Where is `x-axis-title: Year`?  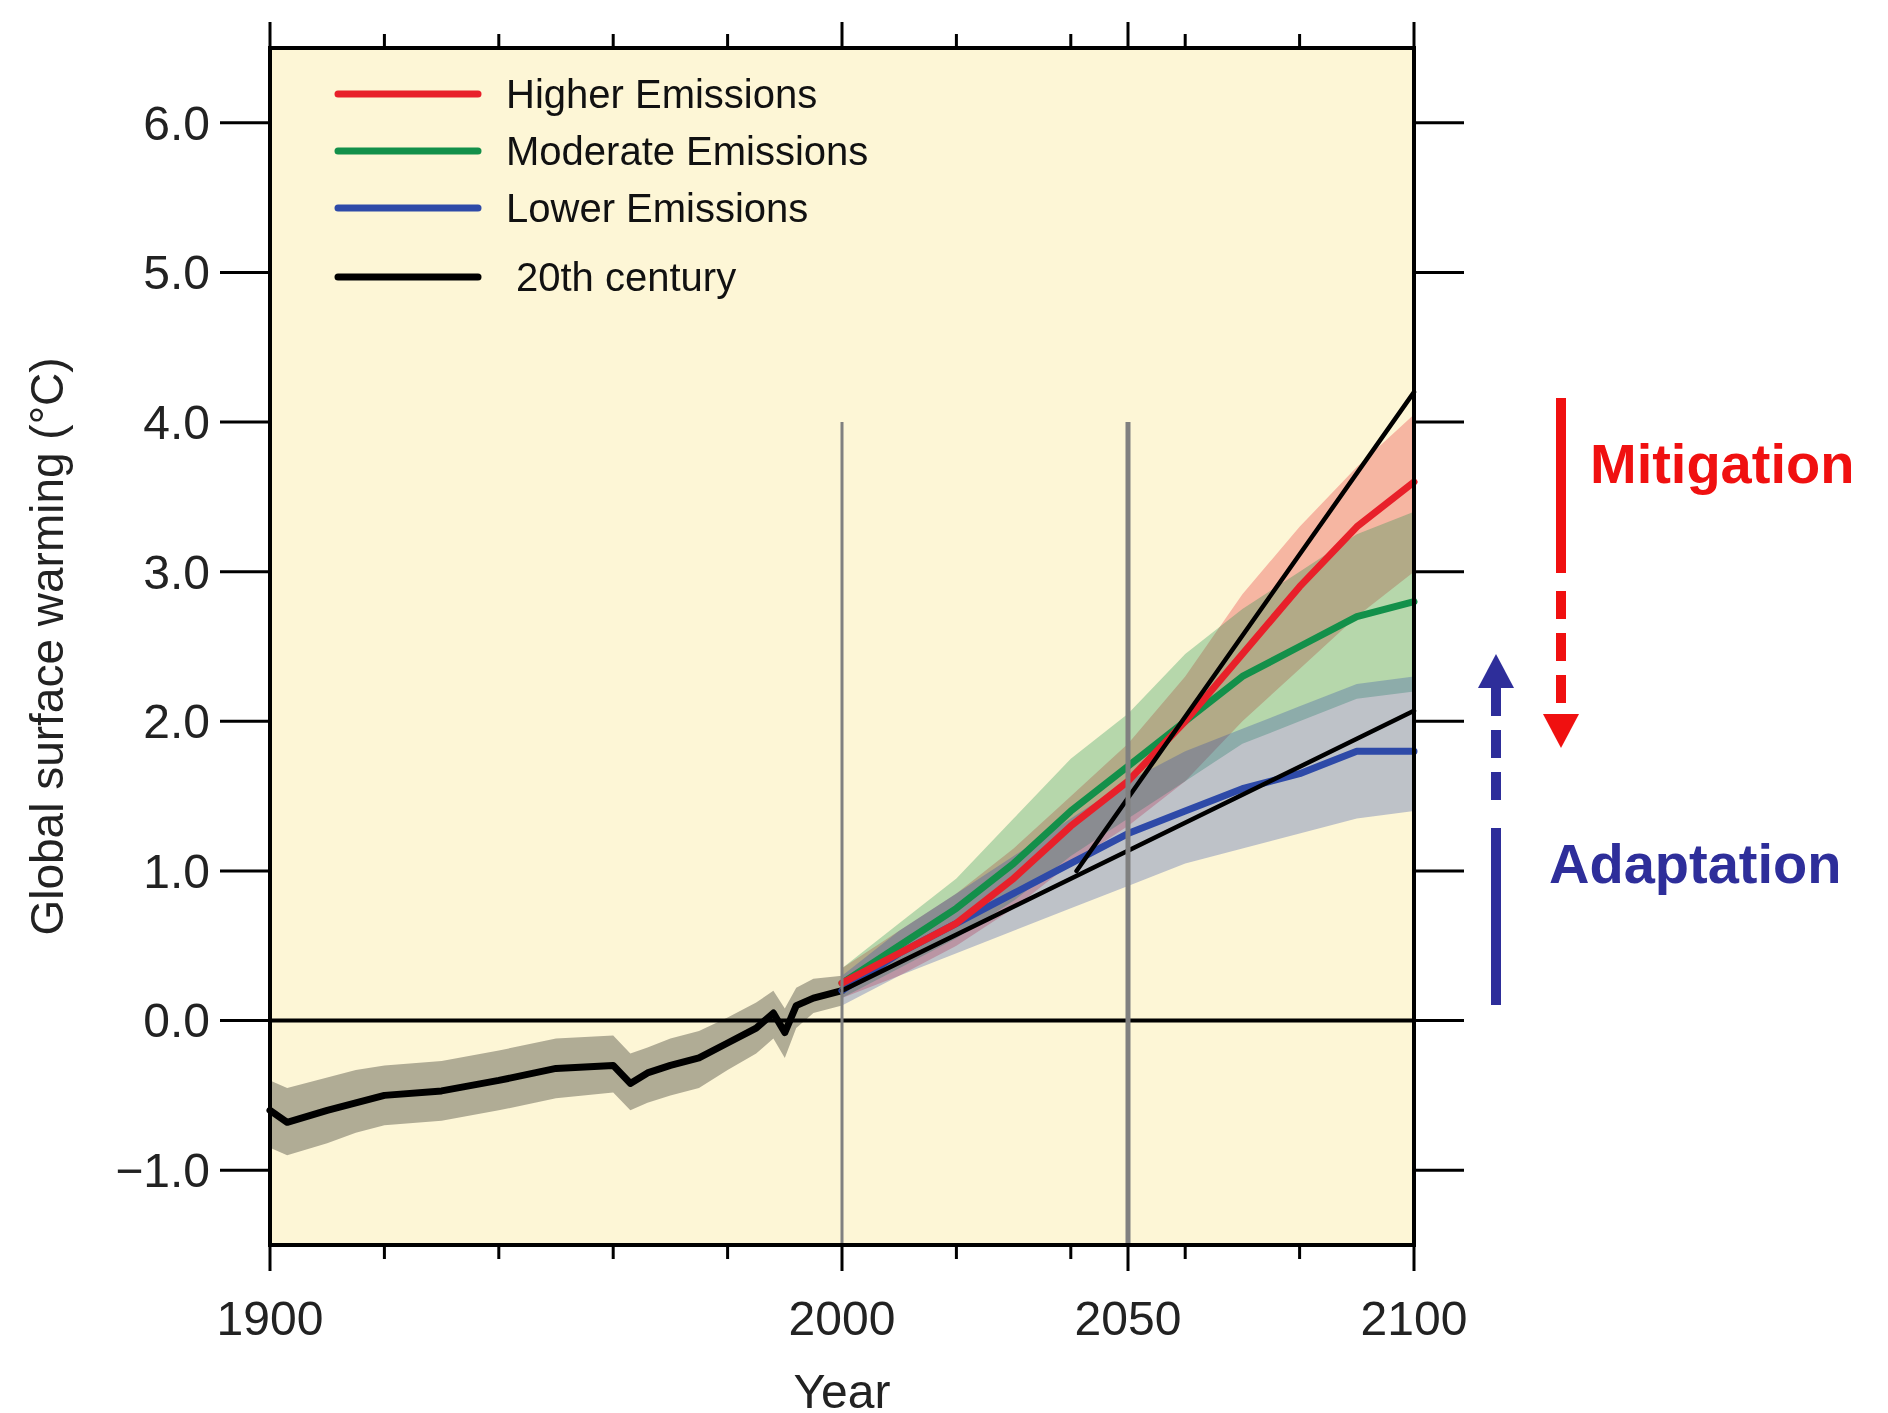
x-axis-title: Year is located at coordinates (842, 1389).